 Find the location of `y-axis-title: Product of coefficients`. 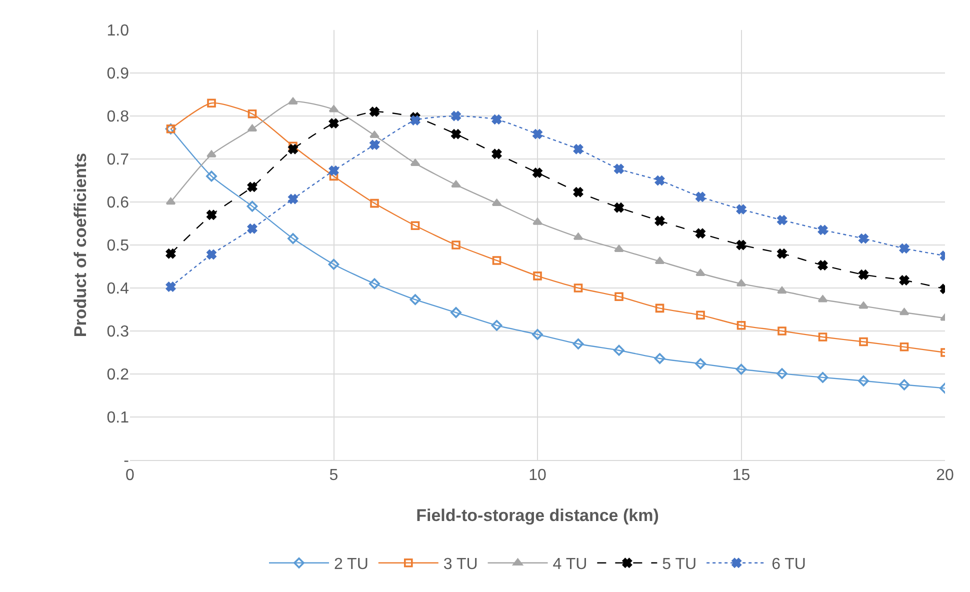

y-axis-title: Product of coefficients is located at coordinates (80, 245).